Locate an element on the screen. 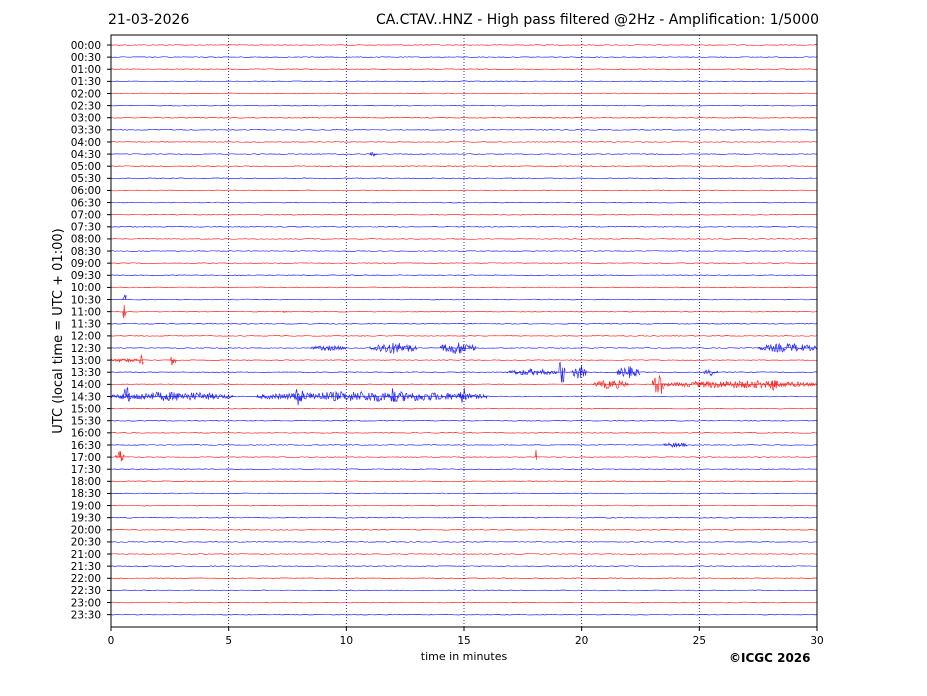  y-tick-label: 19:00 is located at coordinates (86, 506).